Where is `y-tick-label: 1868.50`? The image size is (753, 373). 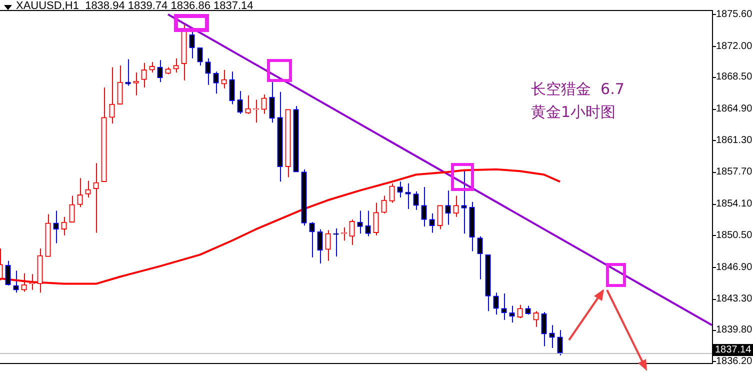
y-tick-label: 1868.50 is located at coordinates (734, 77).